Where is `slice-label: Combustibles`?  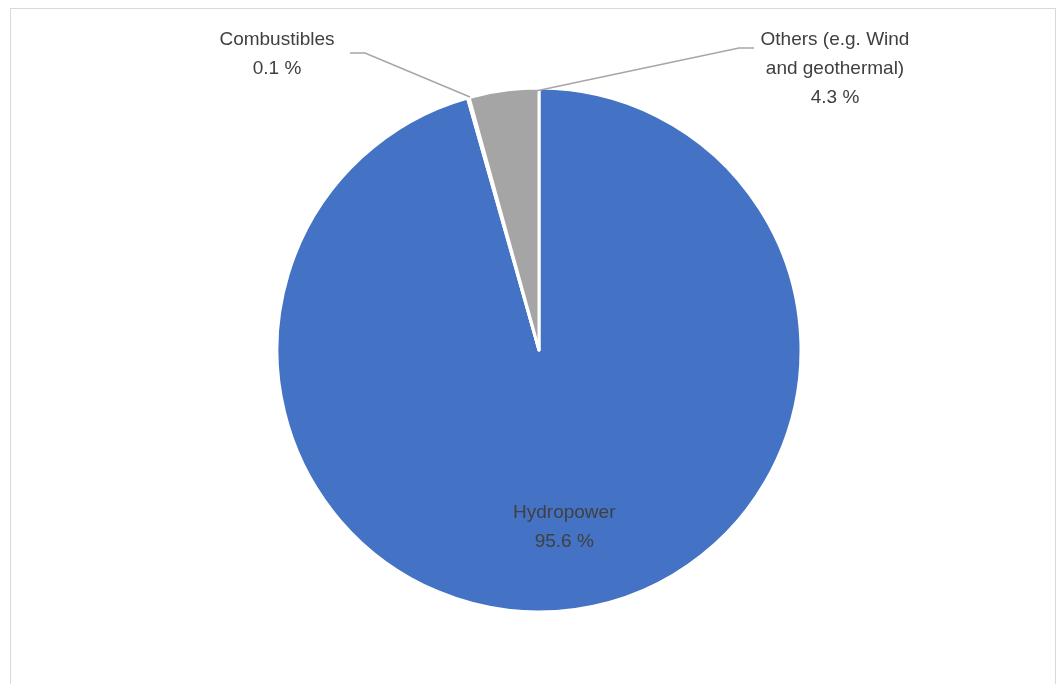
slice-label: Combustibles is located at coordinates (277, 38).